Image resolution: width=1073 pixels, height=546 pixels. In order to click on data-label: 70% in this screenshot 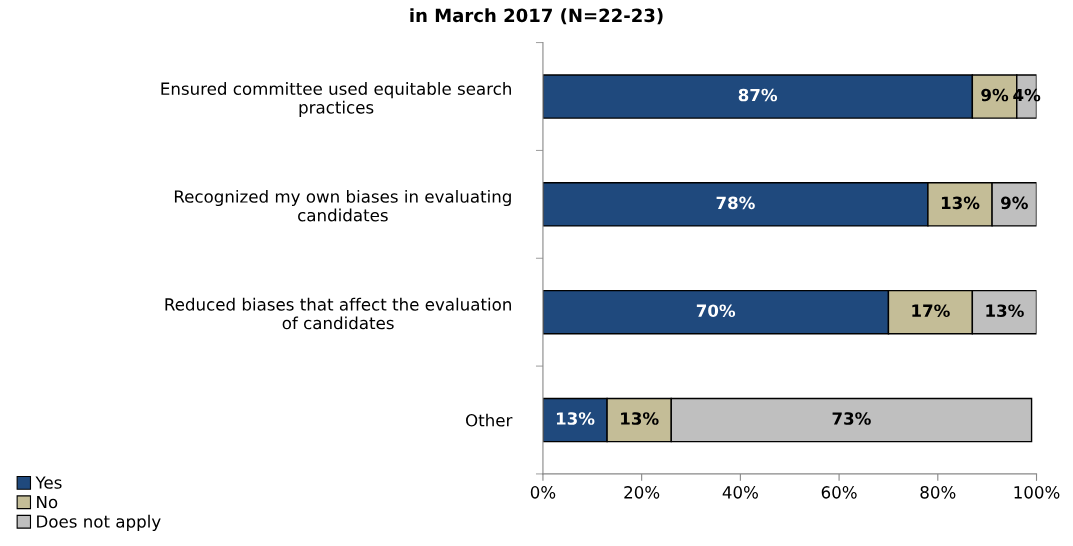, I will do `click(716, 311)`.